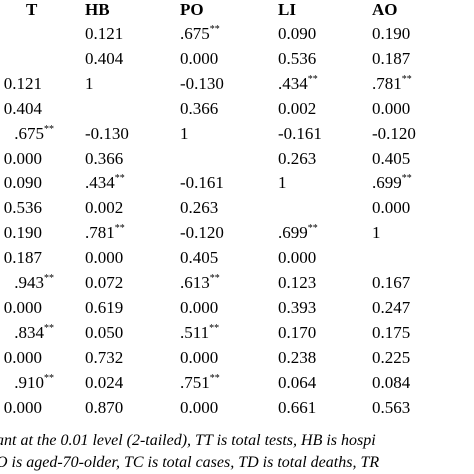 This screenshot has height=474, width=474. What do you see at coordinates (385, 9) in the screenshot?
I see `column-header: AO` at bounding box center [385, 9].